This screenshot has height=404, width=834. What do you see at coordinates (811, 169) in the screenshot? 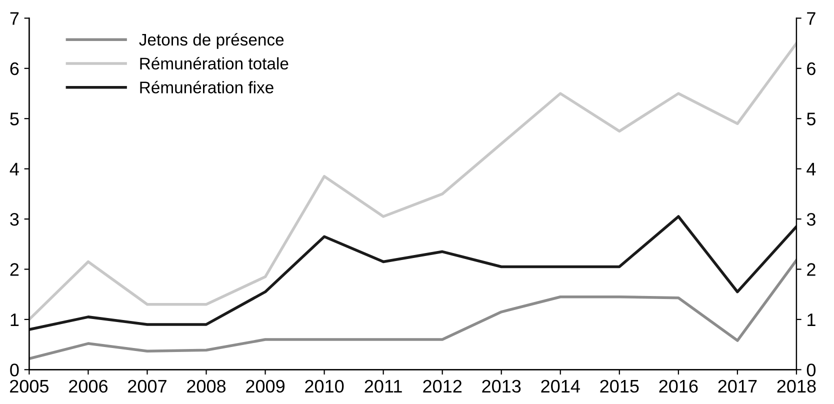
I see `y2-tick-label: 4` at bounding box center [811, 169].